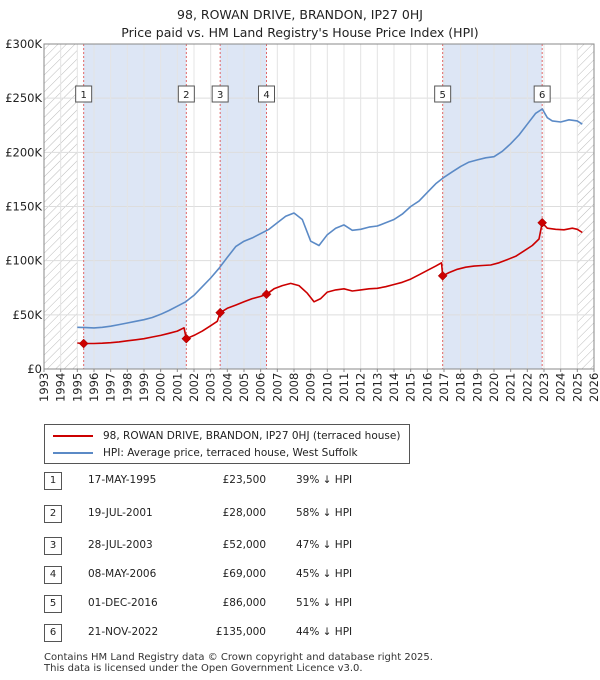 The height and width of the screenshot is (680, 600). I want to click on sale-price: £23,500, so click(244, 480).